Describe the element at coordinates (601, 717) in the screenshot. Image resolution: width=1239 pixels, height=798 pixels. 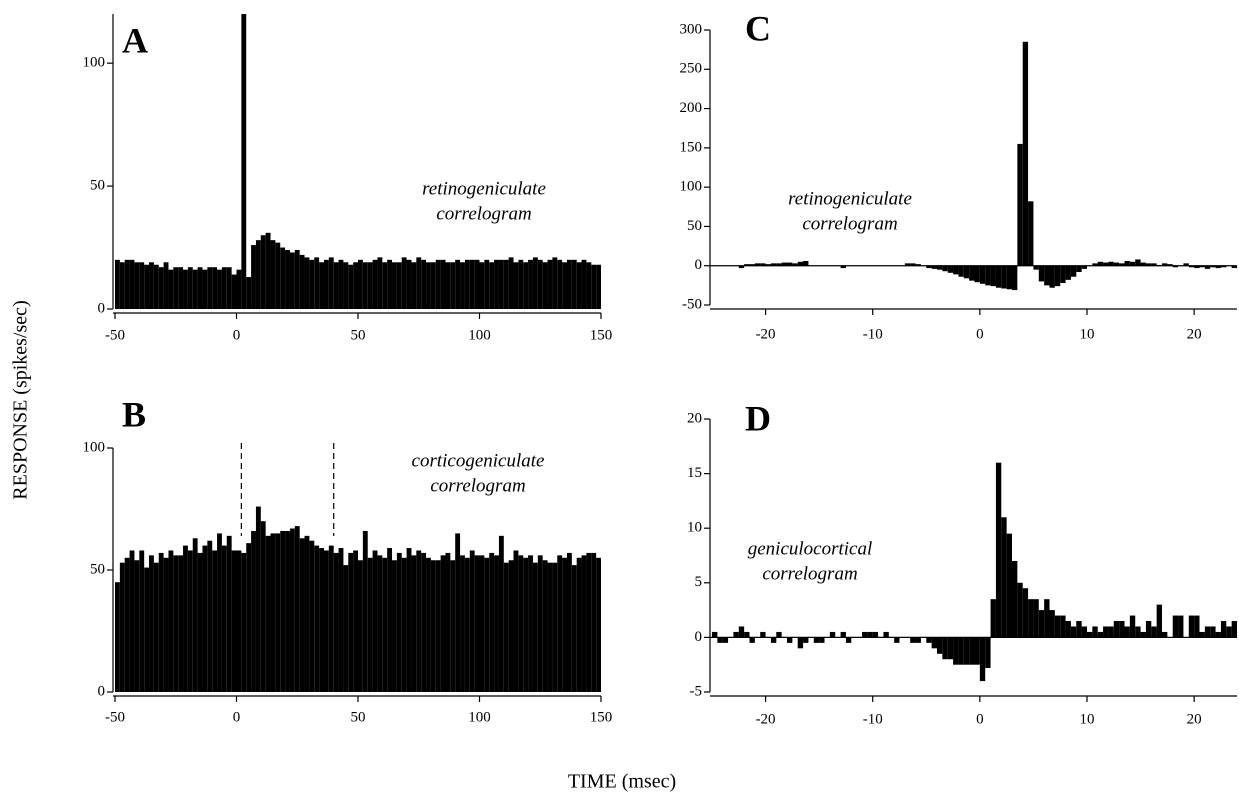
I see `x-tick-label: 150` at that location.